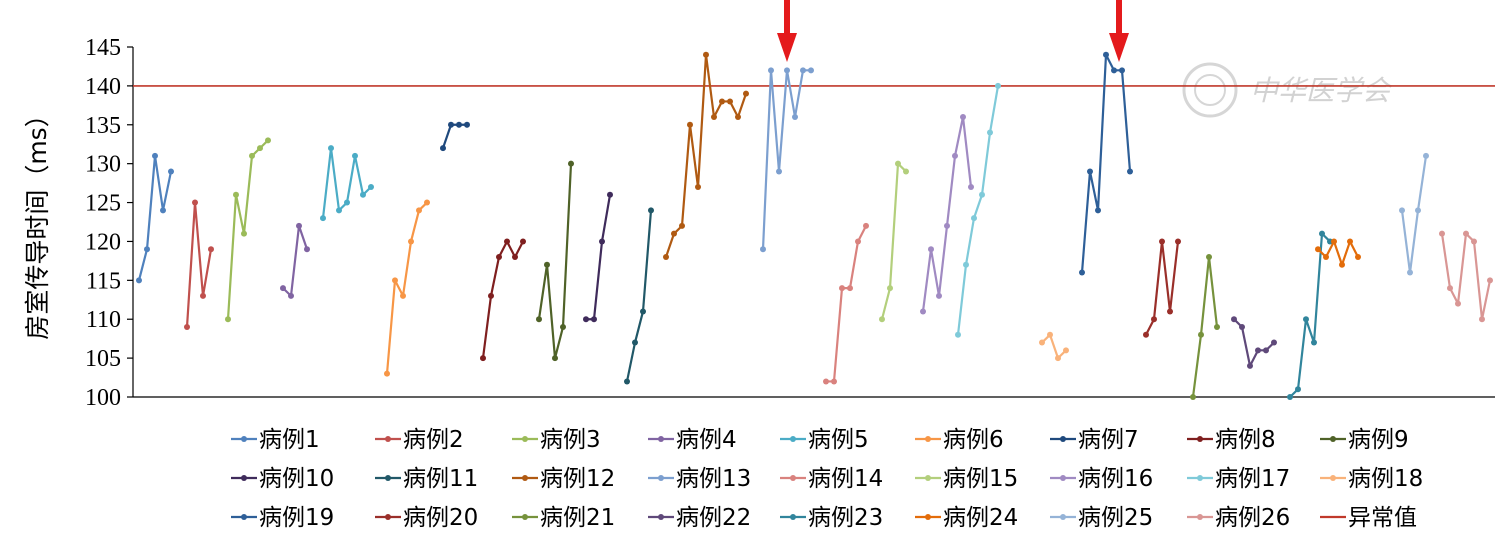 The width and height of the screenshot is (1508, 535). What do you see at coordinates (1101, 479) in the screenshot?
I see `legend-item-16: 病例16` at bounding box center [1101, 479].